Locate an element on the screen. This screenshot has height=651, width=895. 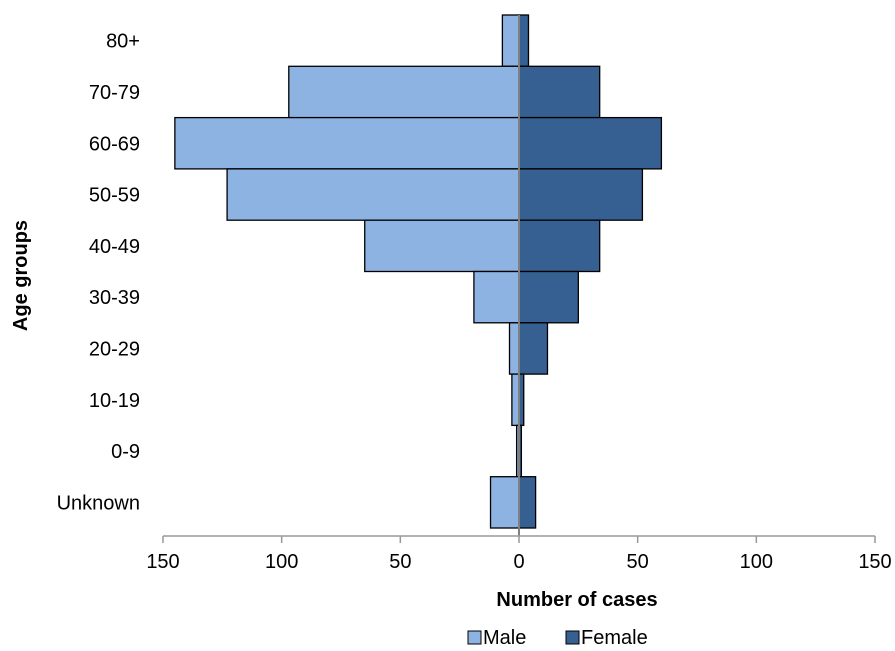
bar-male-80- is located at coordinates (510, 40).